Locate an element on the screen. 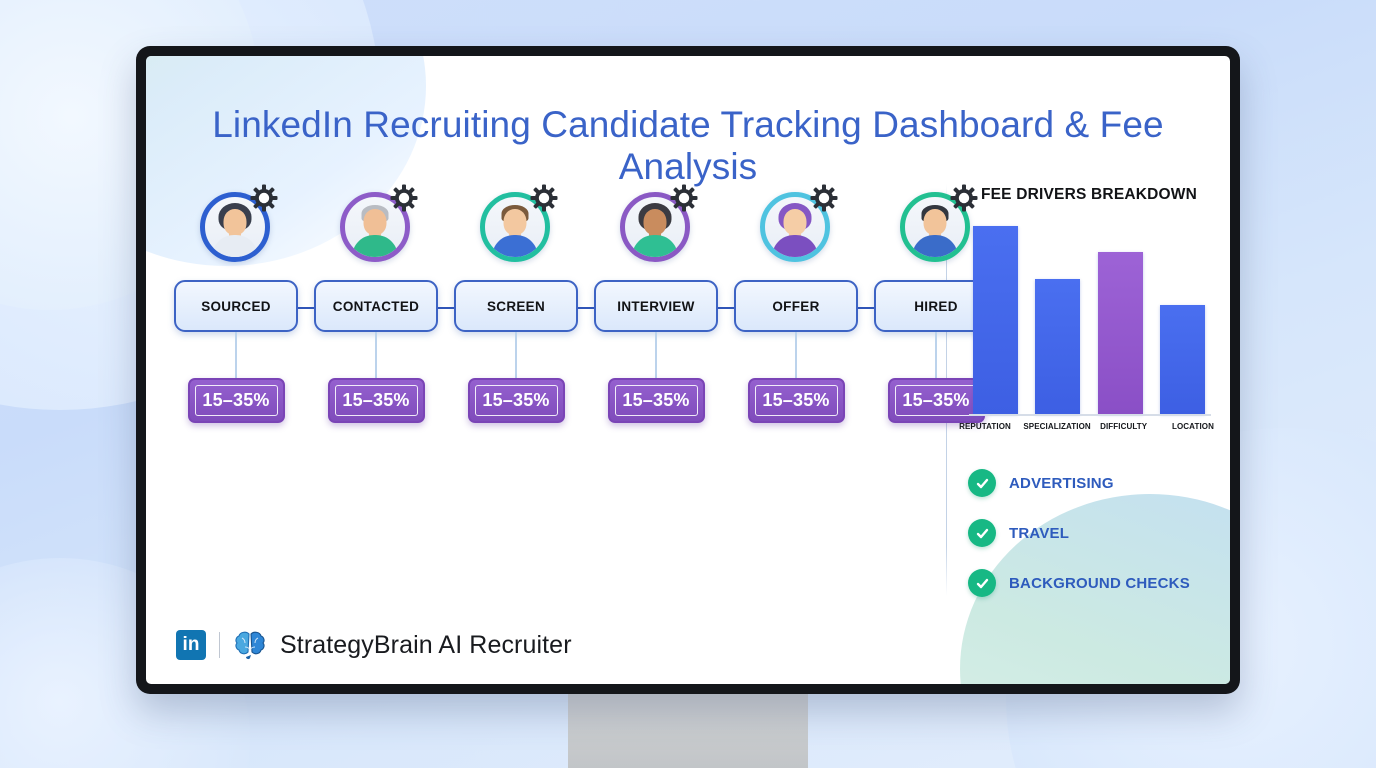 This screenshot has height=768, width=1376. chart-bar-difficulty is located at coordinates (1120, 333).